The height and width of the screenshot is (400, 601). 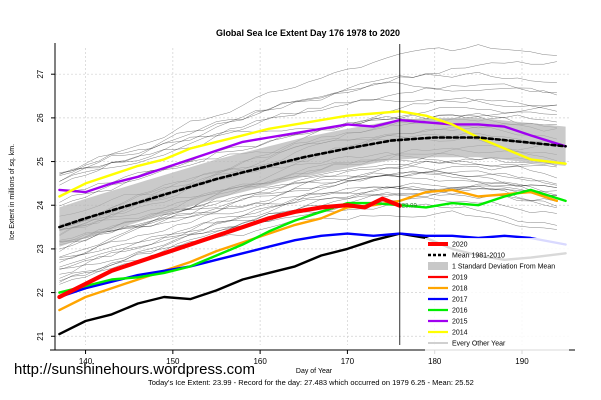 What do you see at coordinates (479, 344) in the screenshot?
I see `legend-label: Every Other Year` at bounding box center [479, 344].